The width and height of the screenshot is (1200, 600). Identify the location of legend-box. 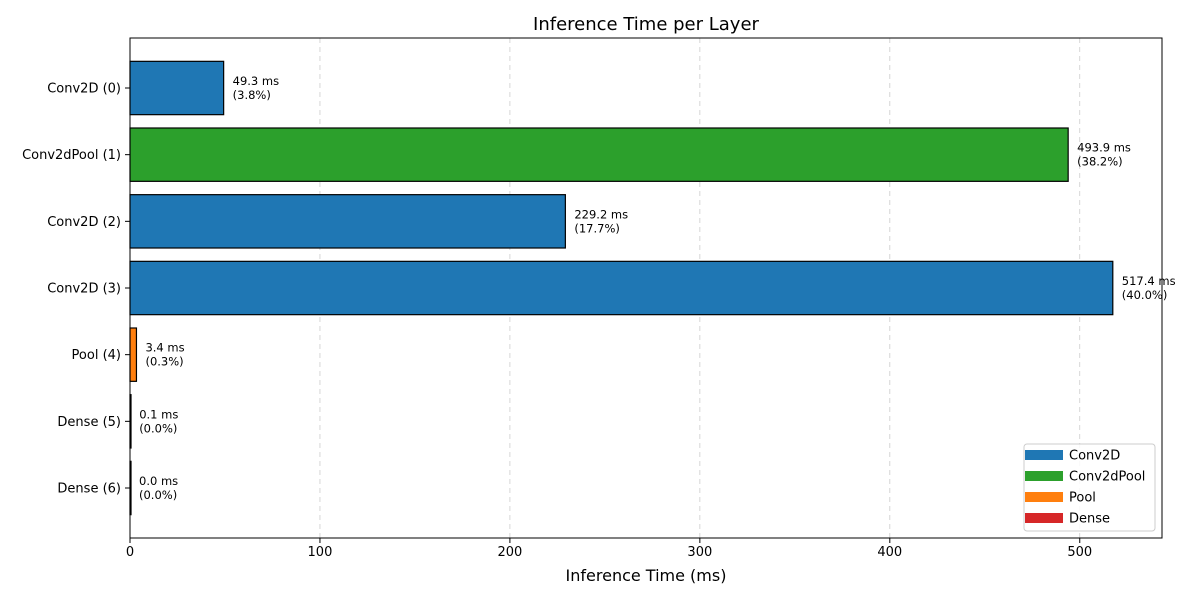
(1089, 487).